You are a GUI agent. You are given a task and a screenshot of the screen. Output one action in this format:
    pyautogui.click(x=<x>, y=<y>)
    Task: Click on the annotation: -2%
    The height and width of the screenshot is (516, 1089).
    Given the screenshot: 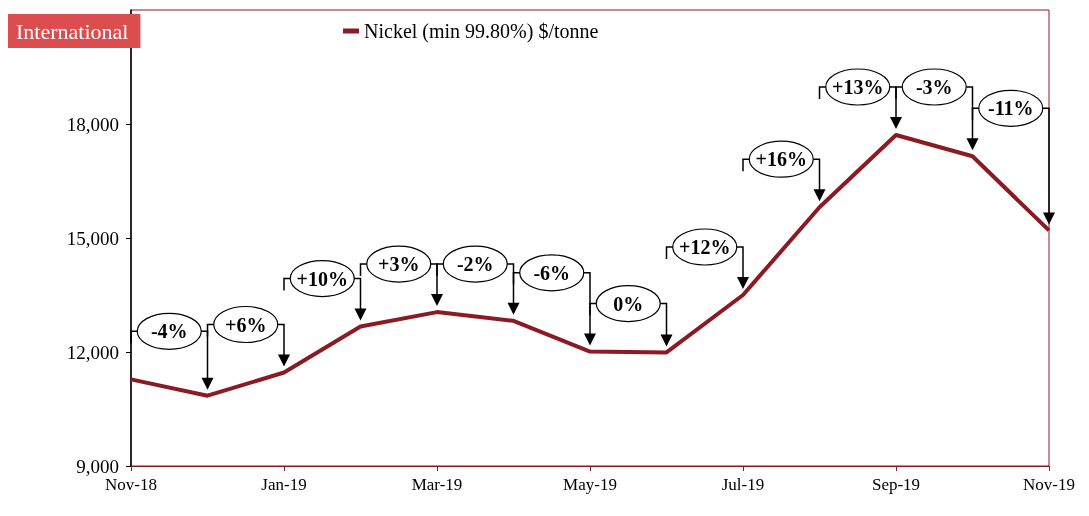 What is the action you would take?
    pyautogui.click(x=475, y=264)
    